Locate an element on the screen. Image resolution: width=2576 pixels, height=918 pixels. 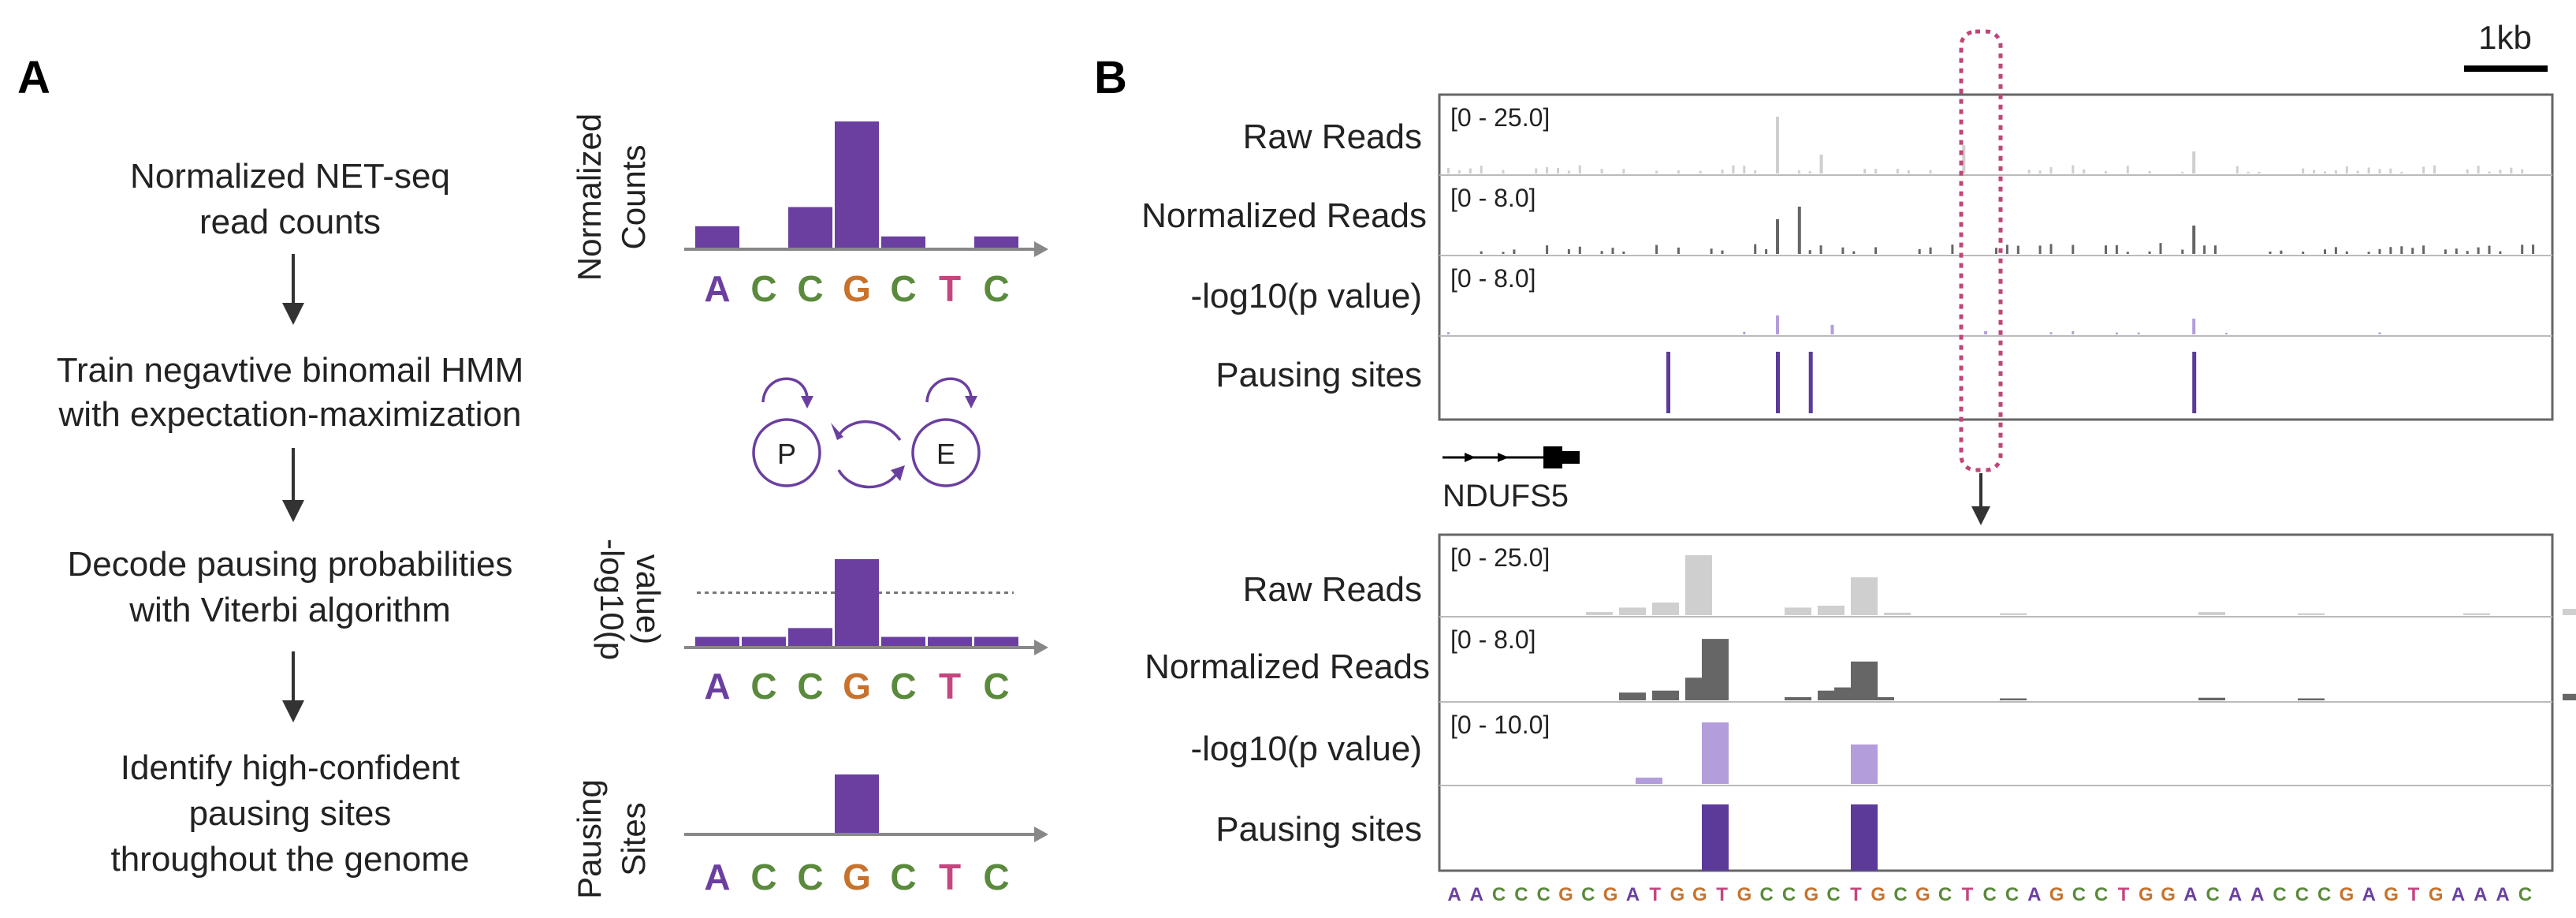
base-pvalue-2: C is located at coordinates (810, 686).